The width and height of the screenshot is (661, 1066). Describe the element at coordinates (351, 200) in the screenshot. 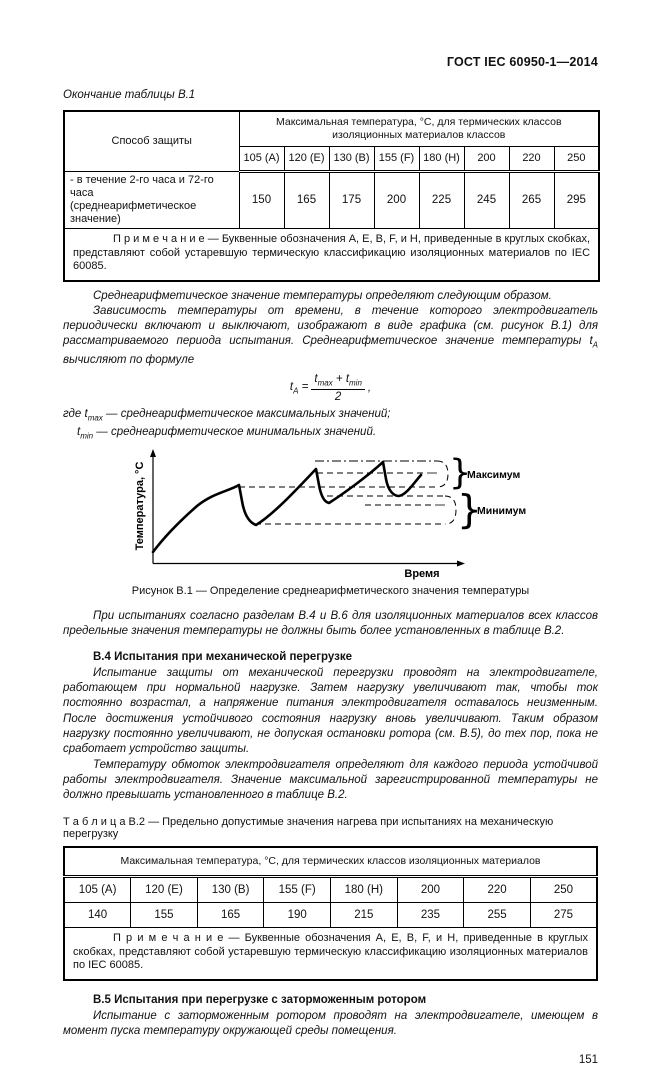

I see `value-cell: 175` at that location.